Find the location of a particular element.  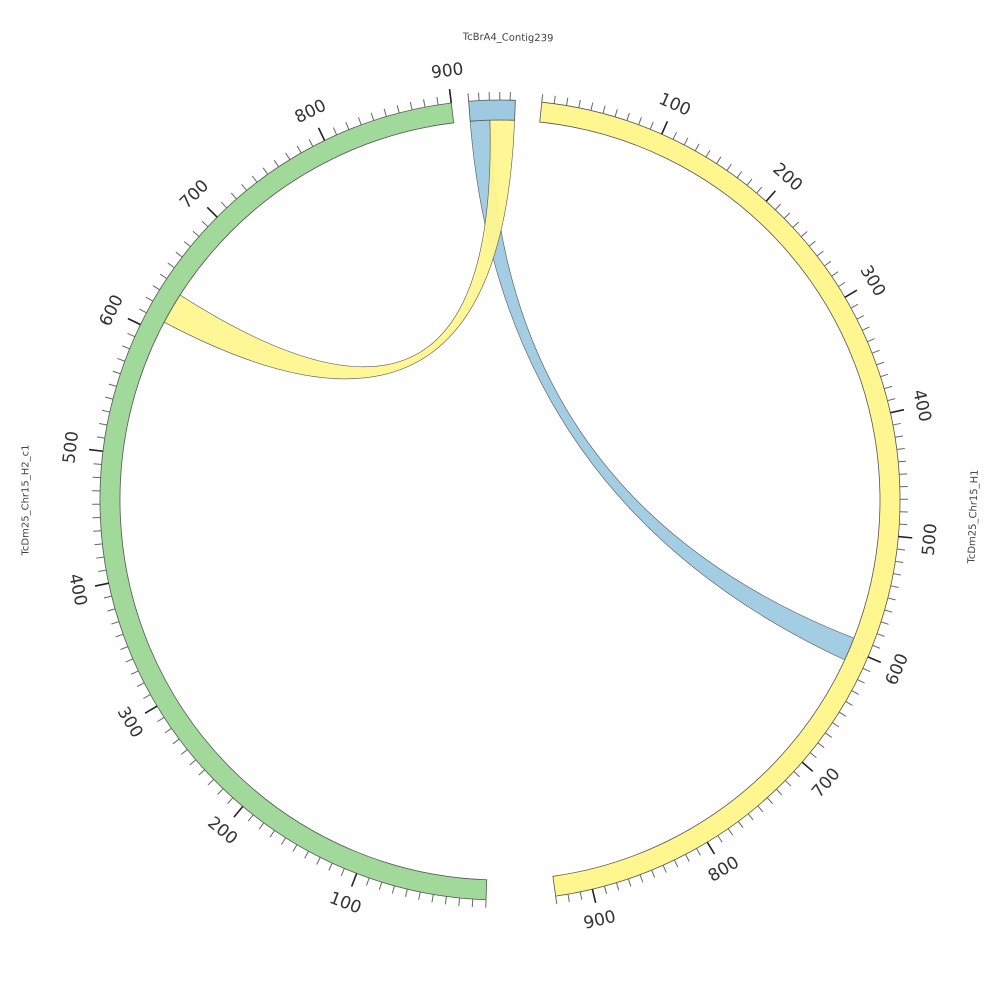

segment-name-h2: TcDm25_Chr15_H2_c1 is located at coordinates (26, 501).